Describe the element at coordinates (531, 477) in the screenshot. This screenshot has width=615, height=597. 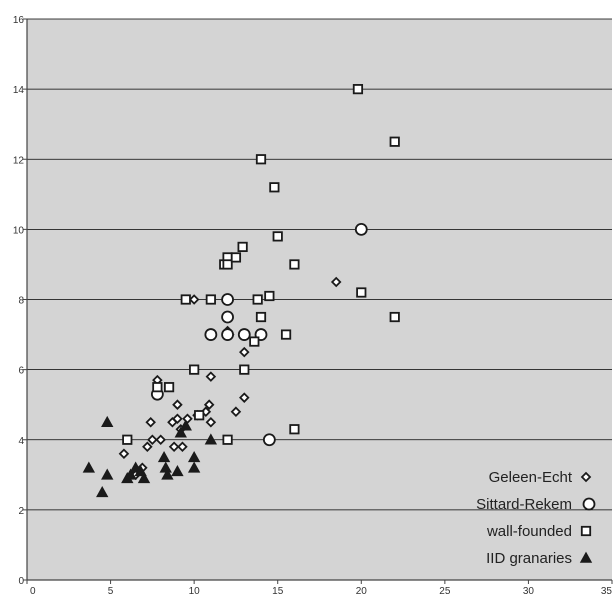
I see `legend-label: Geleen-Echt` at that location.